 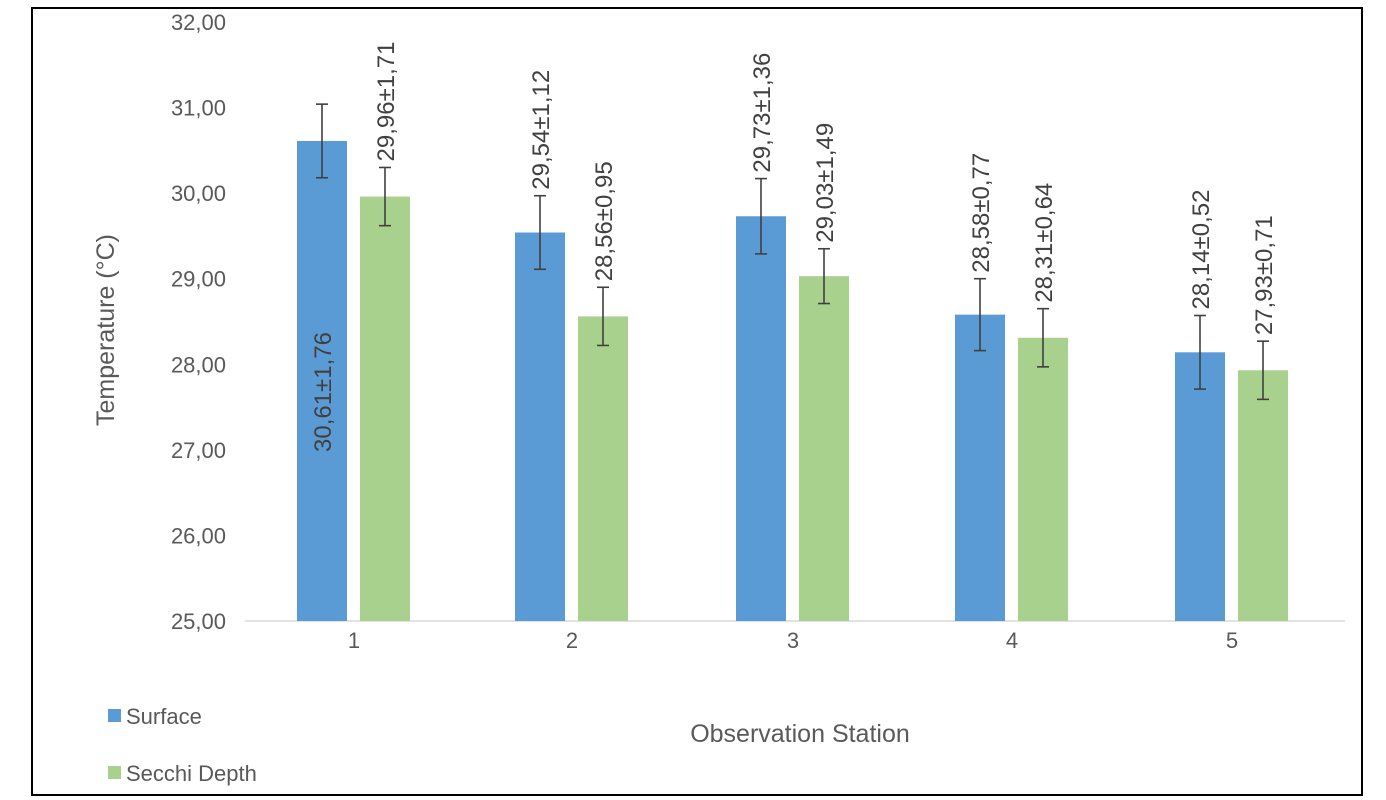 What do you see at coordinates (981, 213) in the screenshot?
I see `data-label: 28,58±0,77` at bounding box center [981, 213].